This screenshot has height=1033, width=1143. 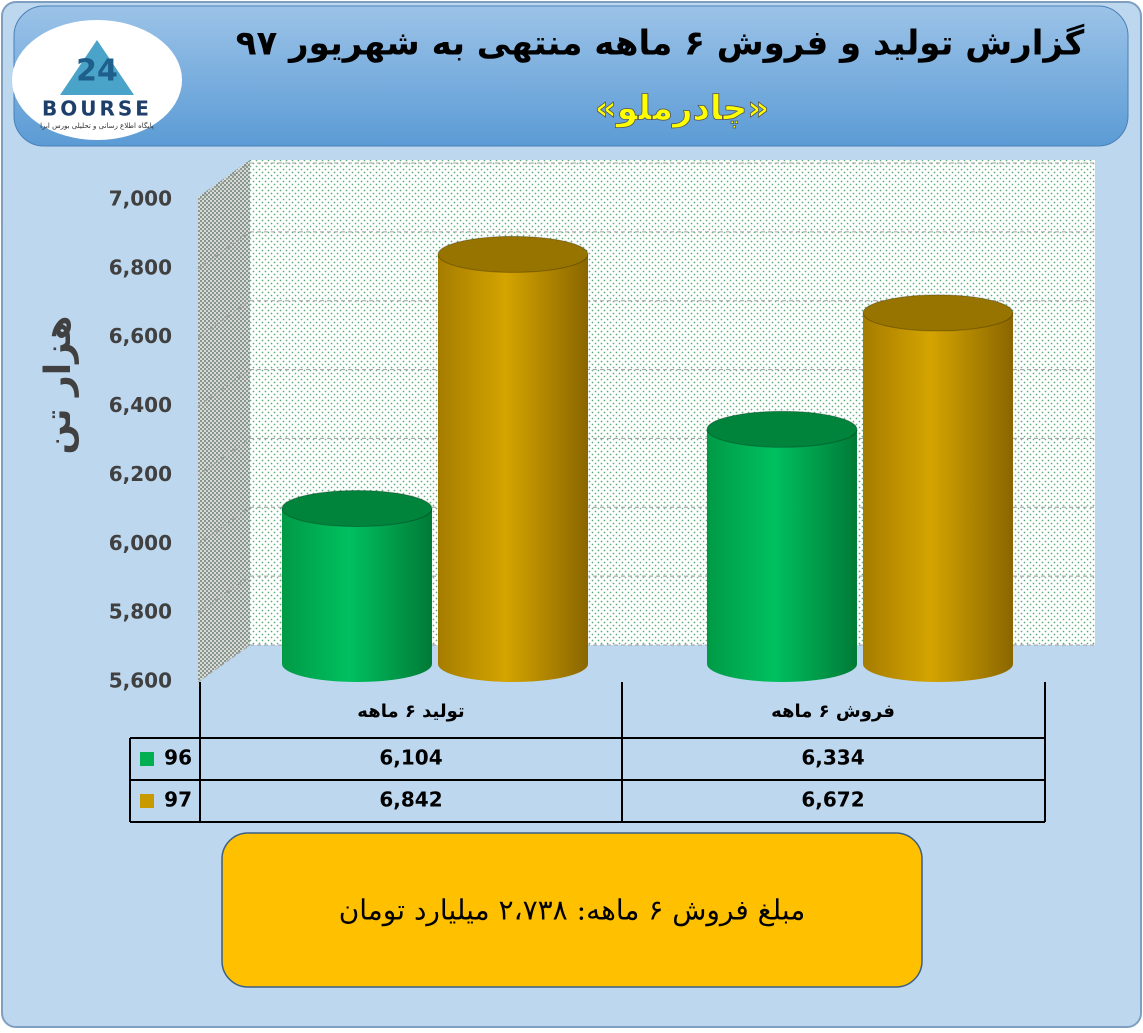 I want to click on logo-shape, so click(x=97, y=67).